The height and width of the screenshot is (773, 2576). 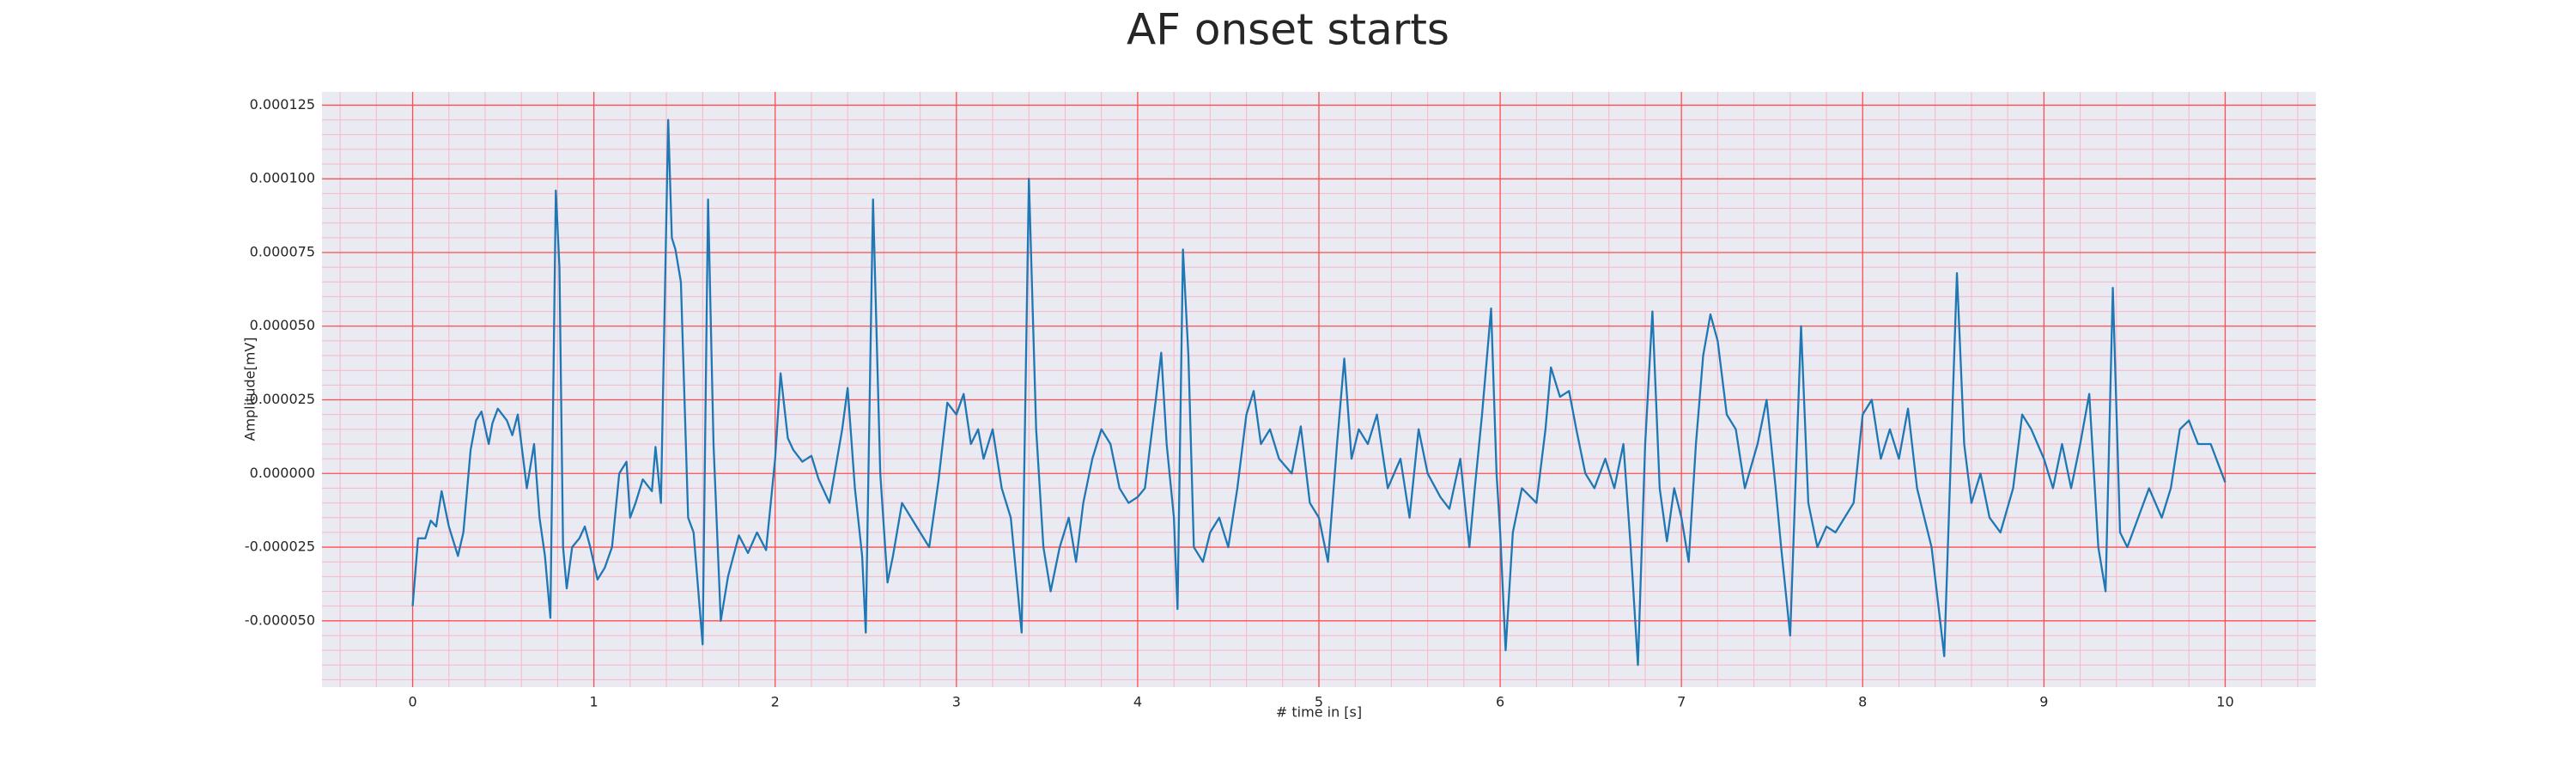 I want to click on x-tick-label: 8, so click(x=1863, y=702).